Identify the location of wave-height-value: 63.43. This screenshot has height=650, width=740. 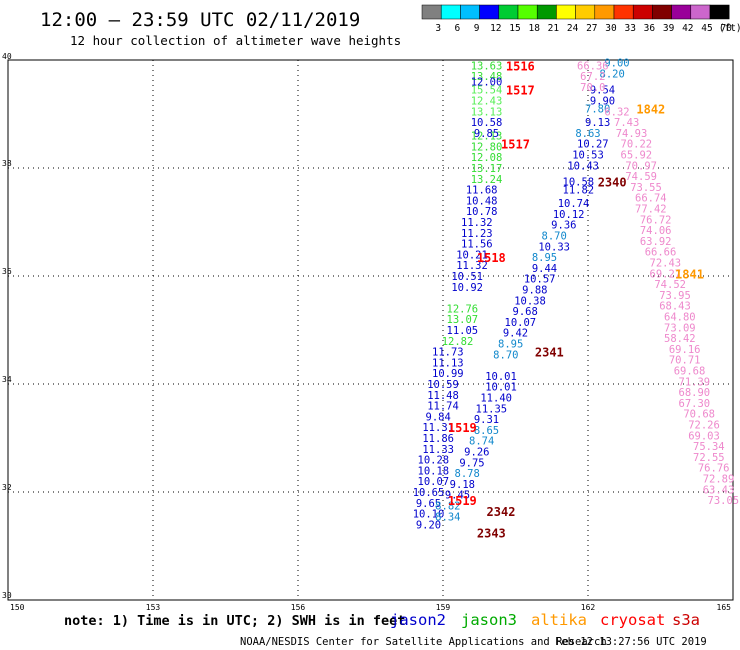
(719, 490).